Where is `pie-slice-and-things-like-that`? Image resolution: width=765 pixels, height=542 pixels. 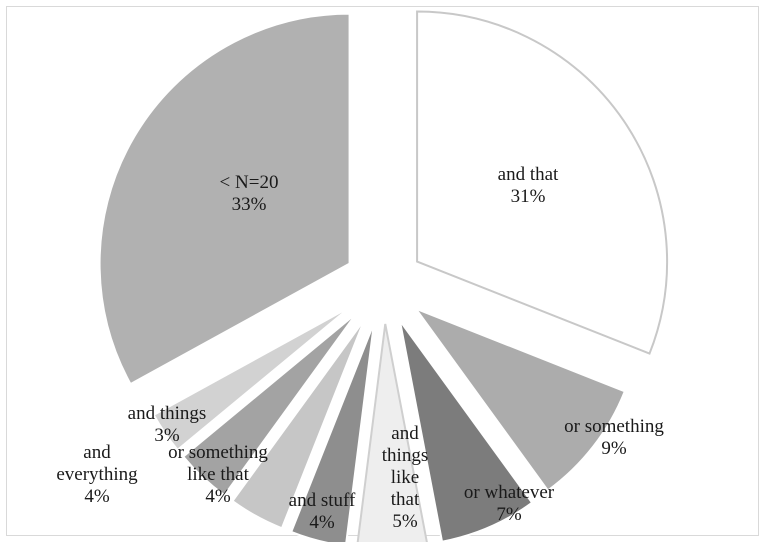 pie-slice-and-things-like-that is located at coordinates (392, 432).